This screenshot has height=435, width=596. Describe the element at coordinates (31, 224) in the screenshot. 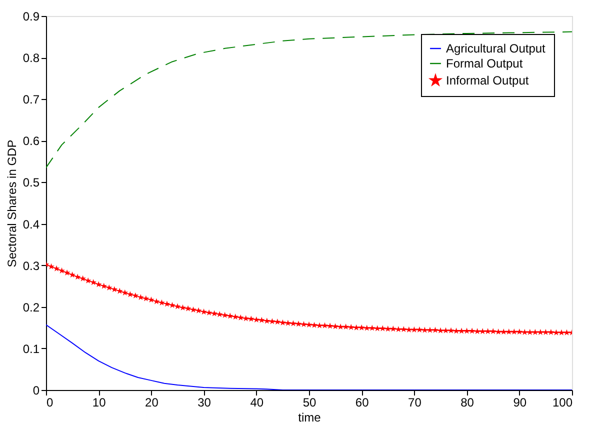

I see `y-tick-label: 0.4` at that location.